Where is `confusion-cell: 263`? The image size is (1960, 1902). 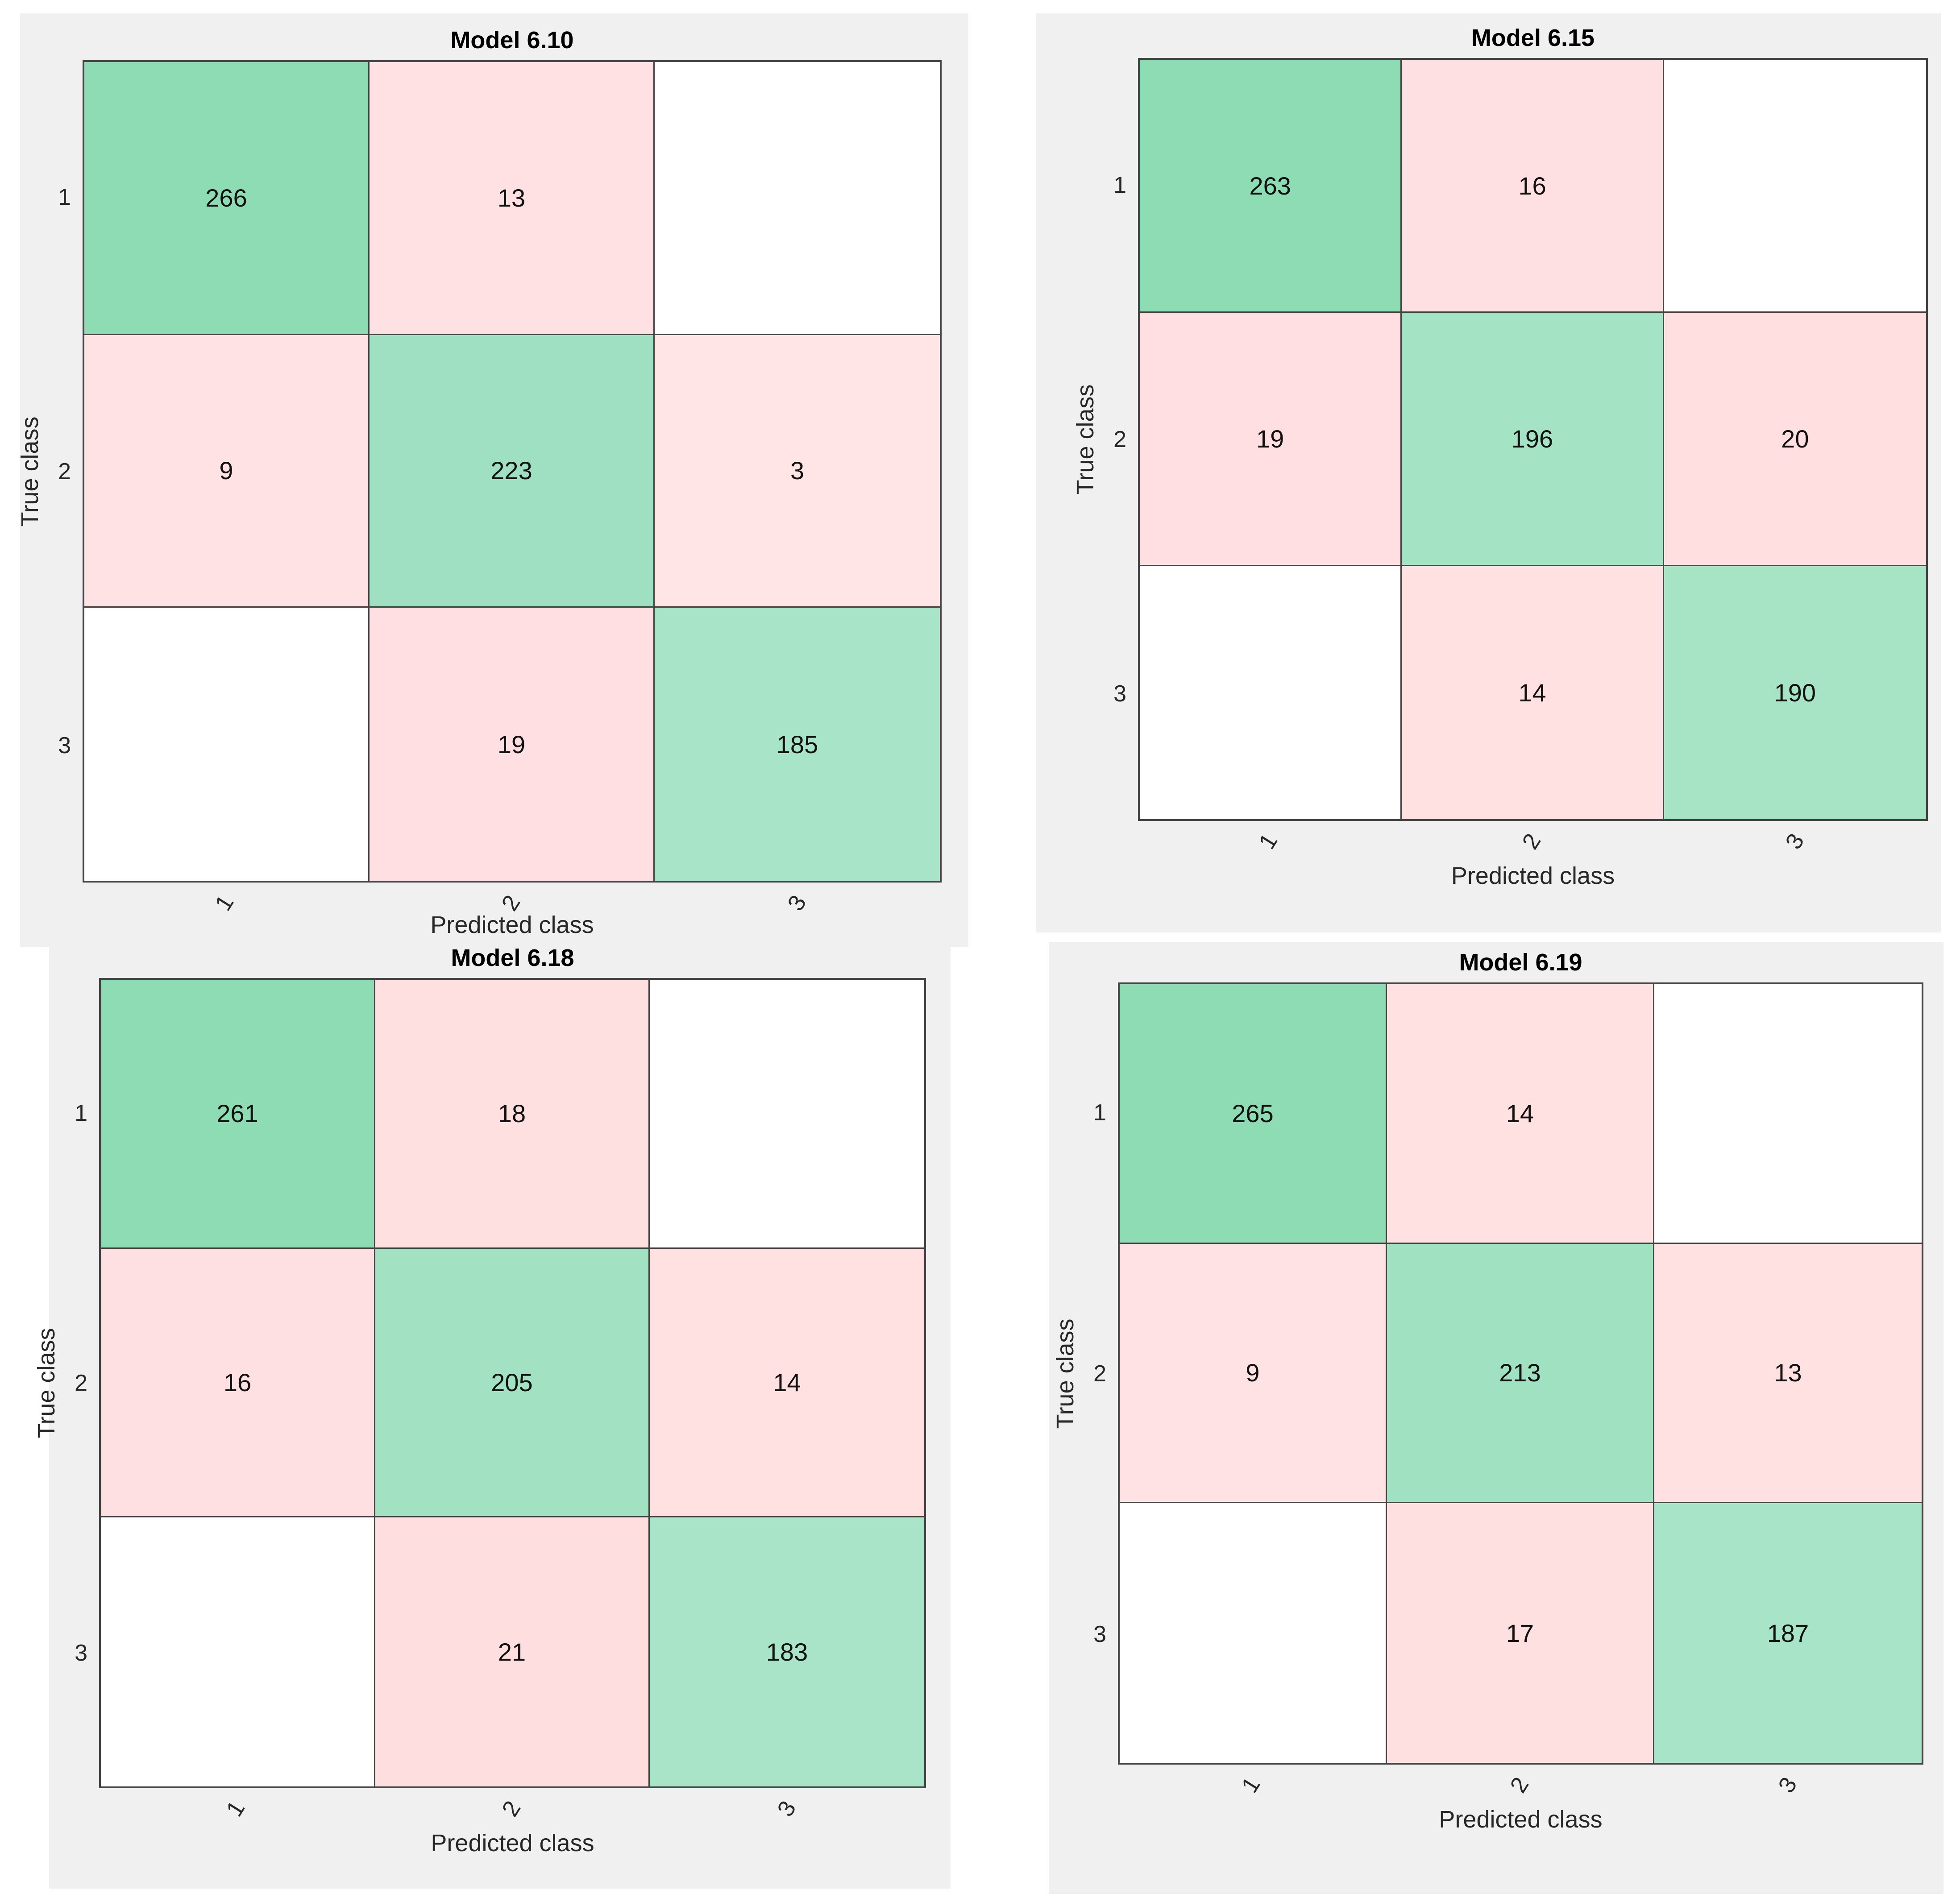 confusion-cell: 263 is located at coordinates (1271, 186).